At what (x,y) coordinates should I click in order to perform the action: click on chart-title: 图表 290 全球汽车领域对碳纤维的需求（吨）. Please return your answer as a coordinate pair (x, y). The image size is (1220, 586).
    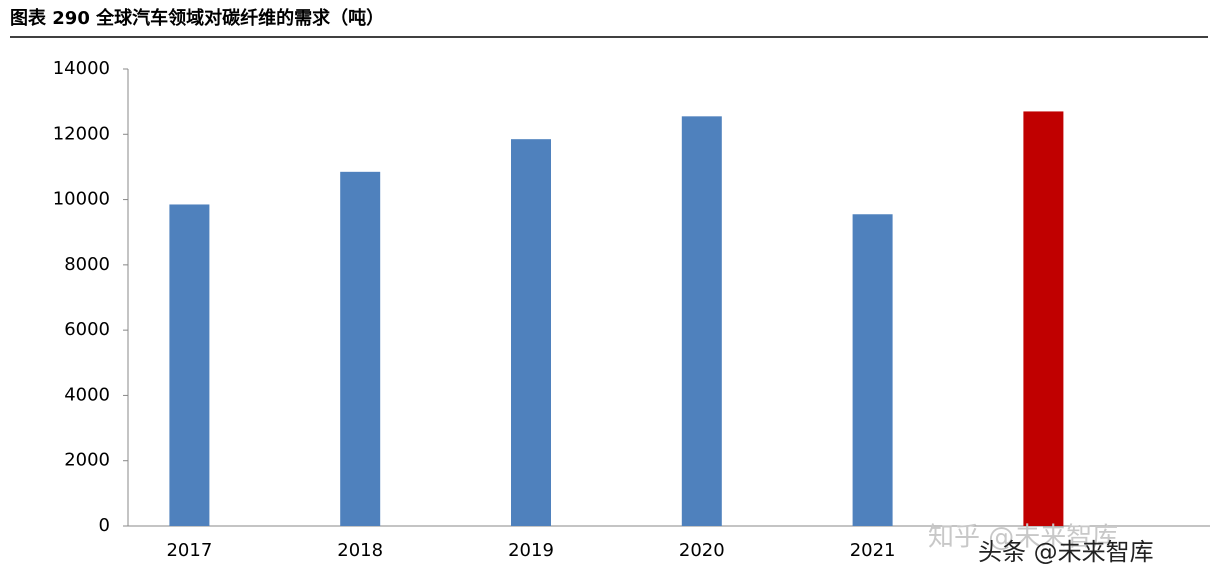
    Looking at the image, I should click on (197, 18).